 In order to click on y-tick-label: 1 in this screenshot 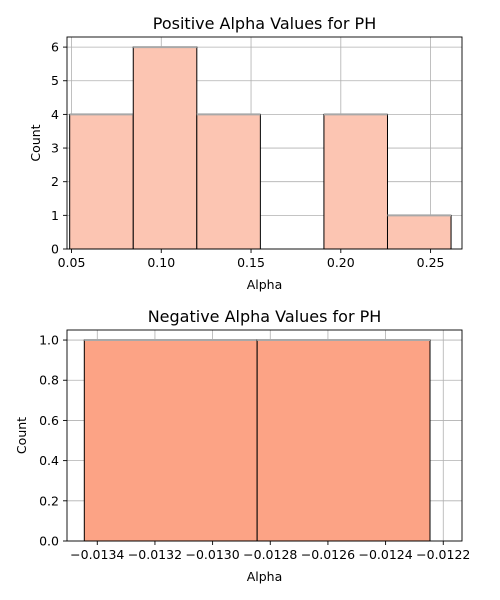, I will do `click(55, 215)`.